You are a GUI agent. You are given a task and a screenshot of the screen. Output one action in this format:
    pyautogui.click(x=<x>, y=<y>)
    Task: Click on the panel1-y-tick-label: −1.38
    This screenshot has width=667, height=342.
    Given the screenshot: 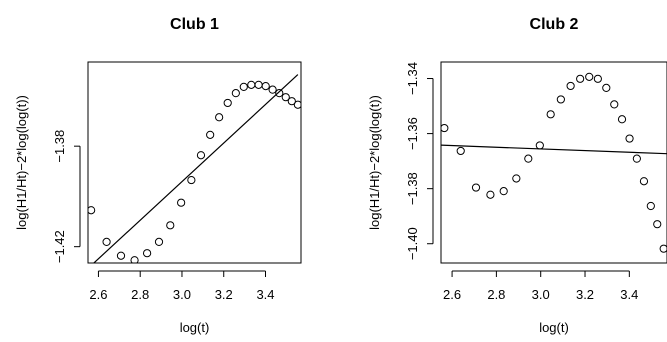 What is the action you would take?
    pyautogui.click(x=59, y=146)
    